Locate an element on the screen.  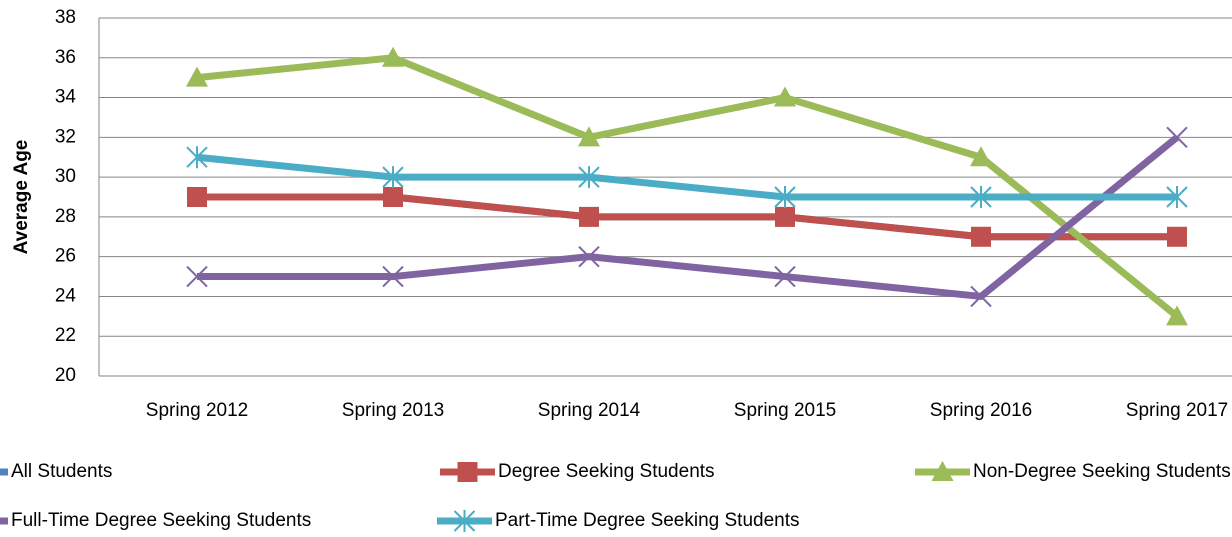
y-tick-label: 32 is located at coordinates (65, 136).